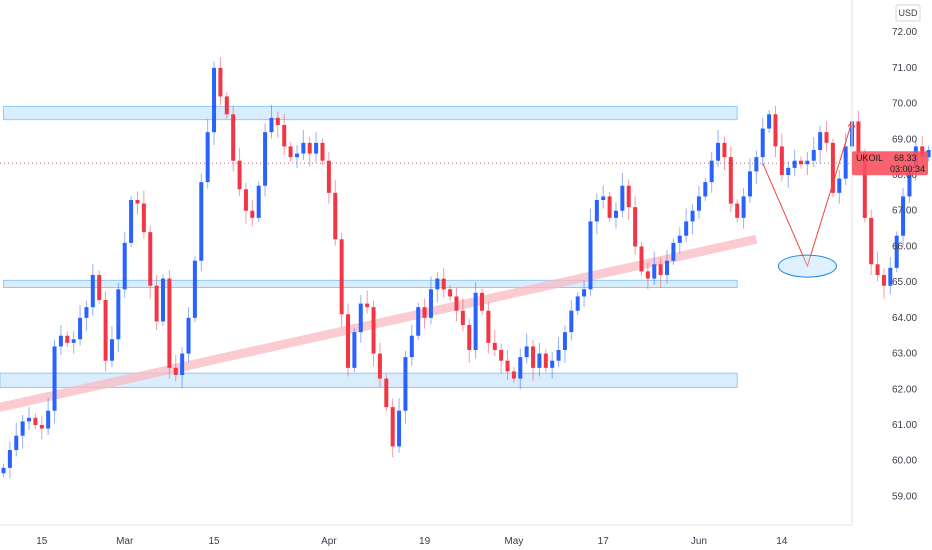  What do you see at coordinates (908, 13) in the screenshot?
I see `currency-badge` at bounding box center [908, 13].